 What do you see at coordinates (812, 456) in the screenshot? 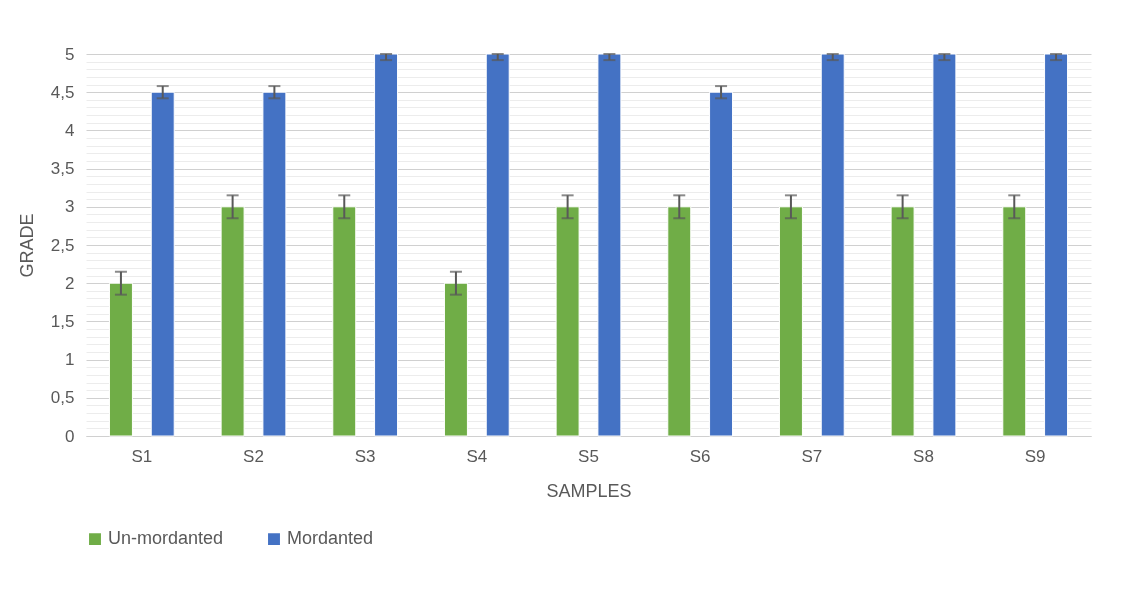
I see `x-tick-label: S7` at bounding box center [812, 456].